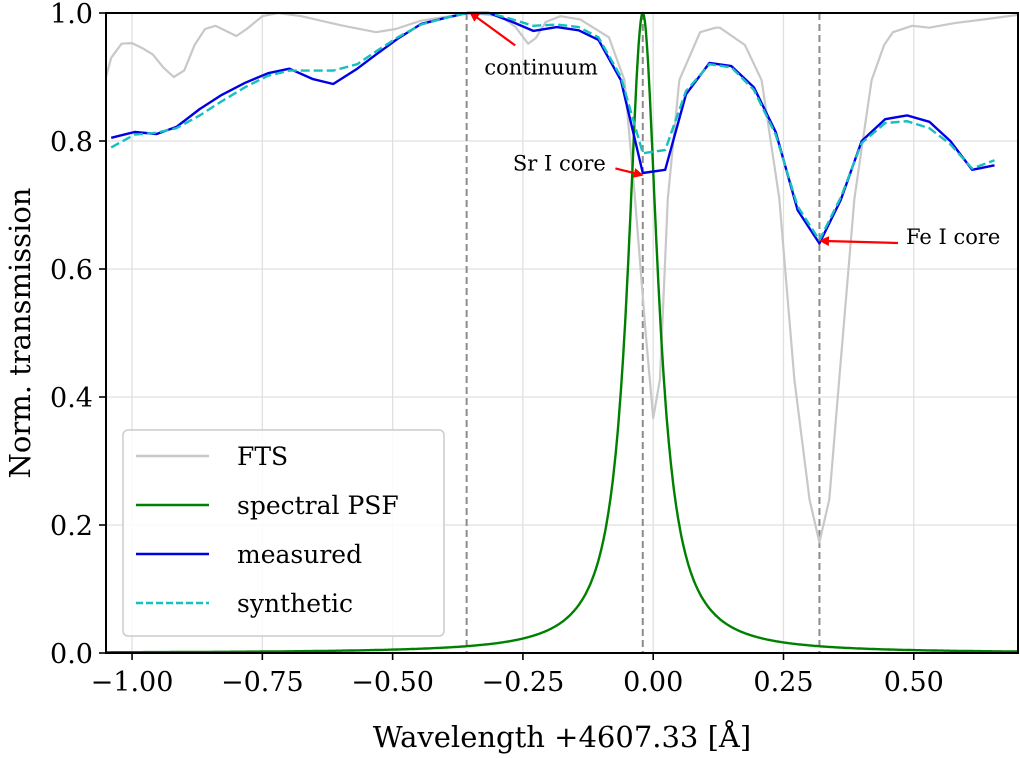 The height and width of the screenshot is (758, 1020). Describe the element at coordinates (71, 270) in the screenshot. I see `y-tick-label: 0.6` at that location.